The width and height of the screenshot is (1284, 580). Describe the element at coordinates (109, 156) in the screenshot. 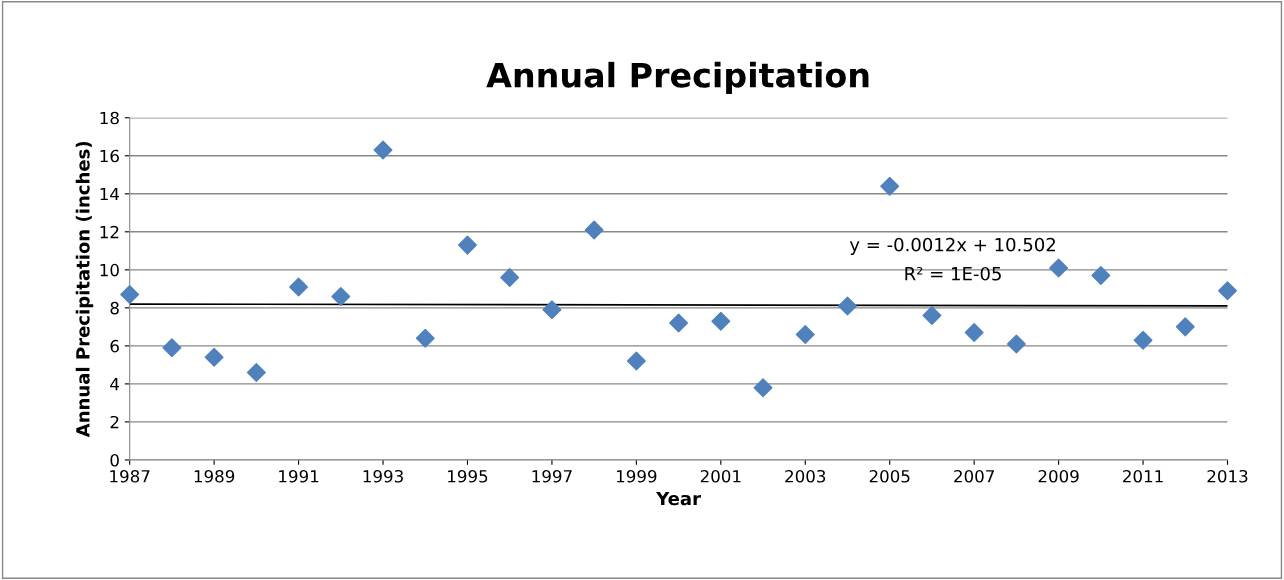

I see `y-tick-label: 16` at that location.